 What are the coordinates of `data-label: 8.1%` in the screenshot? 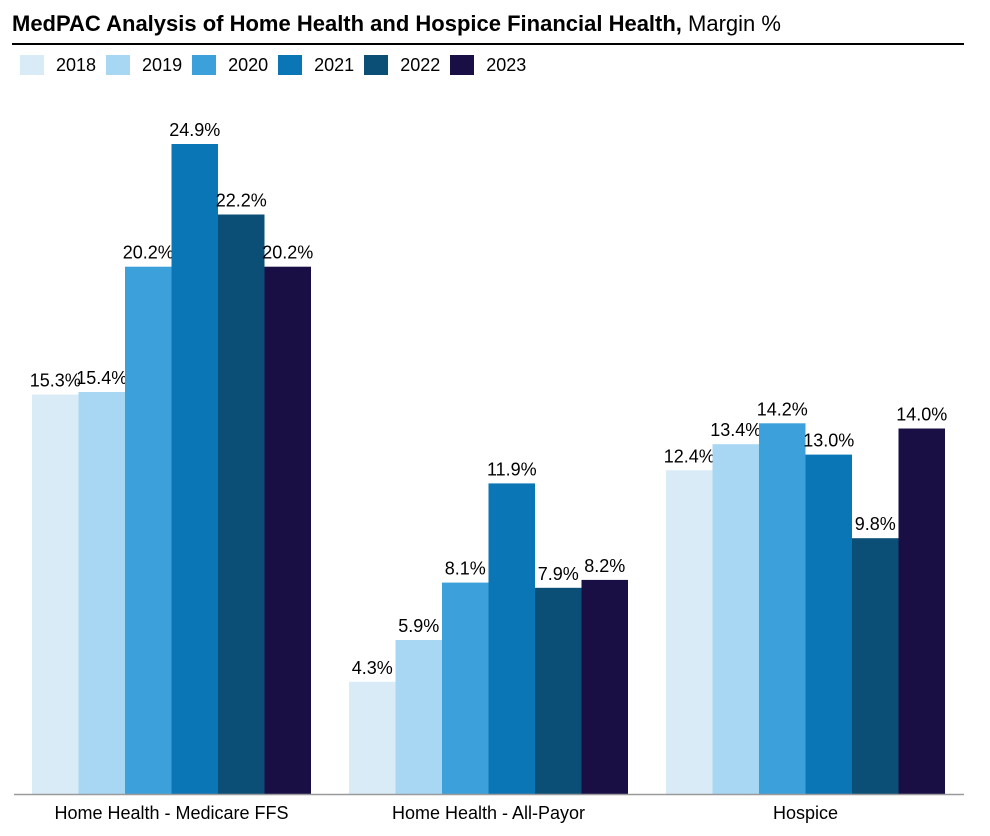 It's located at (465, 569).